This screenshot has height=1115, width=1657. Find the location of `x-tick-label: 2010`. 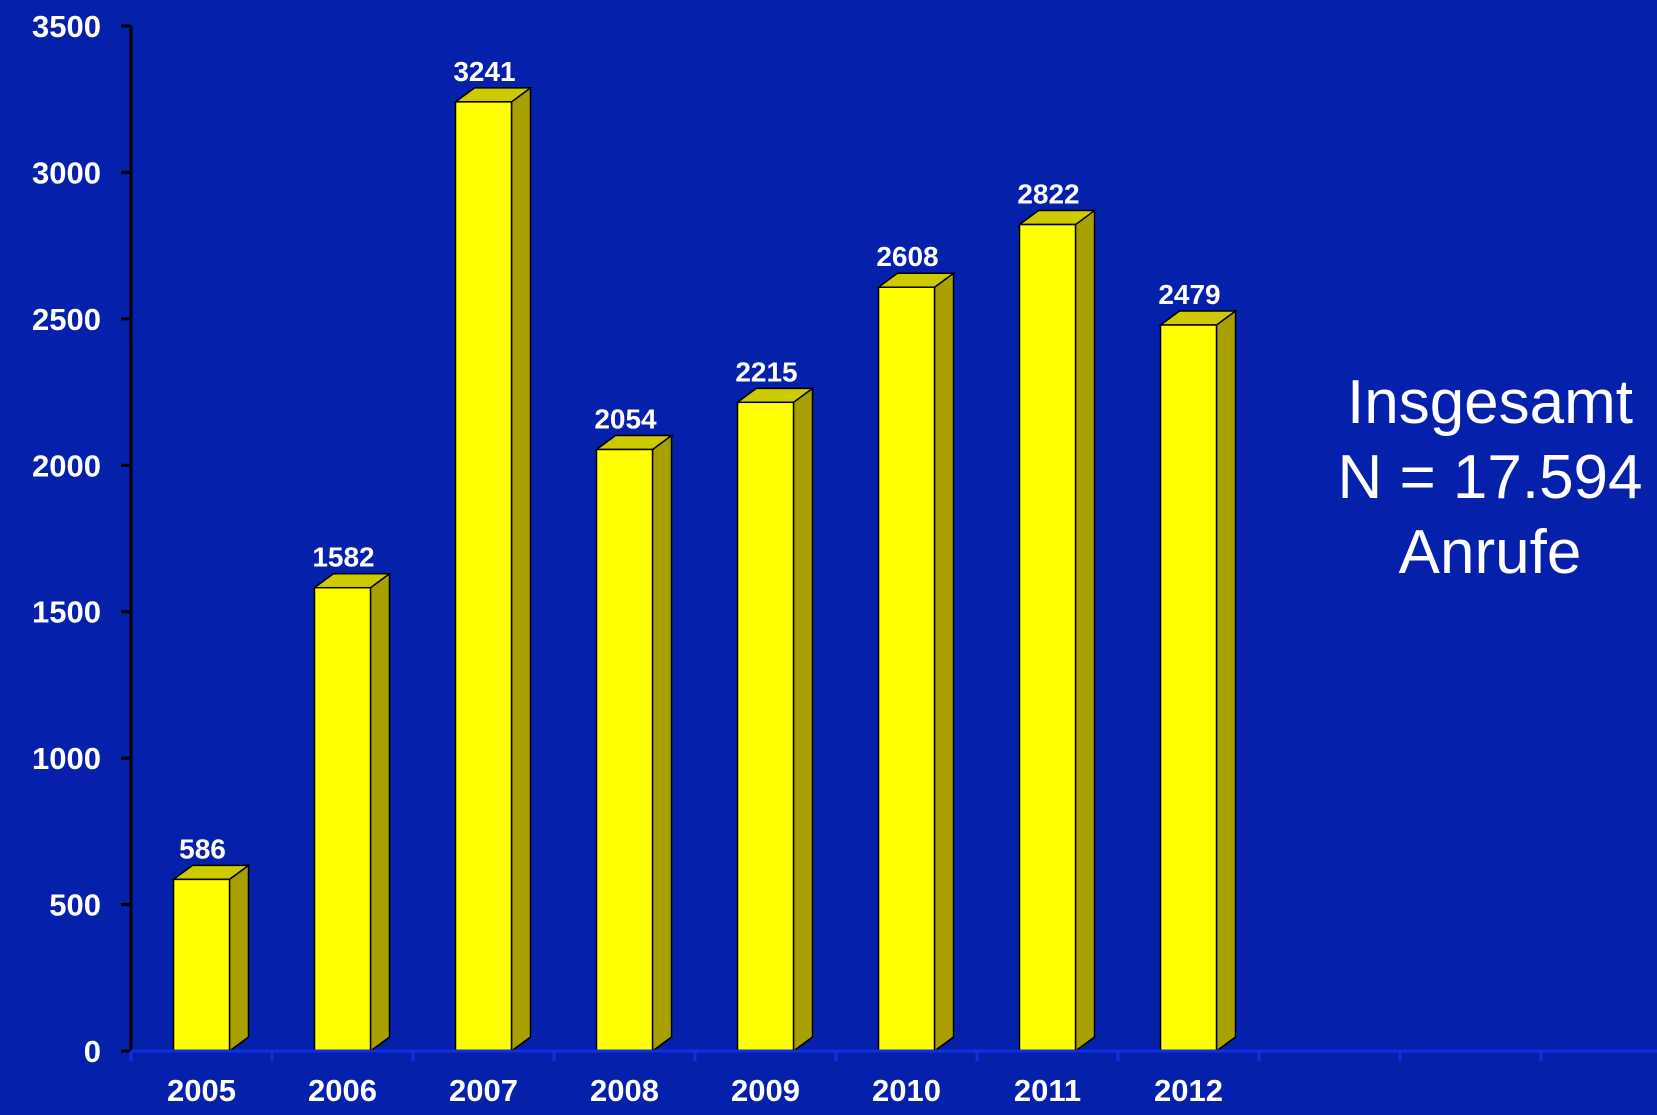

x-tick-label: 2010 is located at coordinates (906, 1090).